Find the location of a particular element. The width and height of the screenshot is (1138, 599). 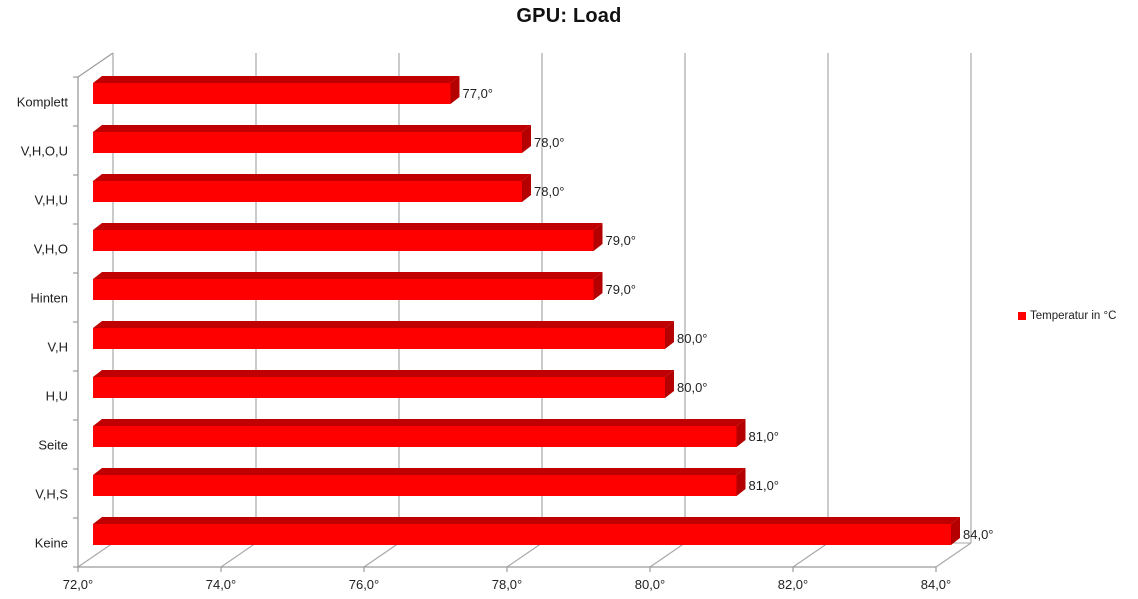

bar-data-label: 84,0° is located at coordinates (978, 534).